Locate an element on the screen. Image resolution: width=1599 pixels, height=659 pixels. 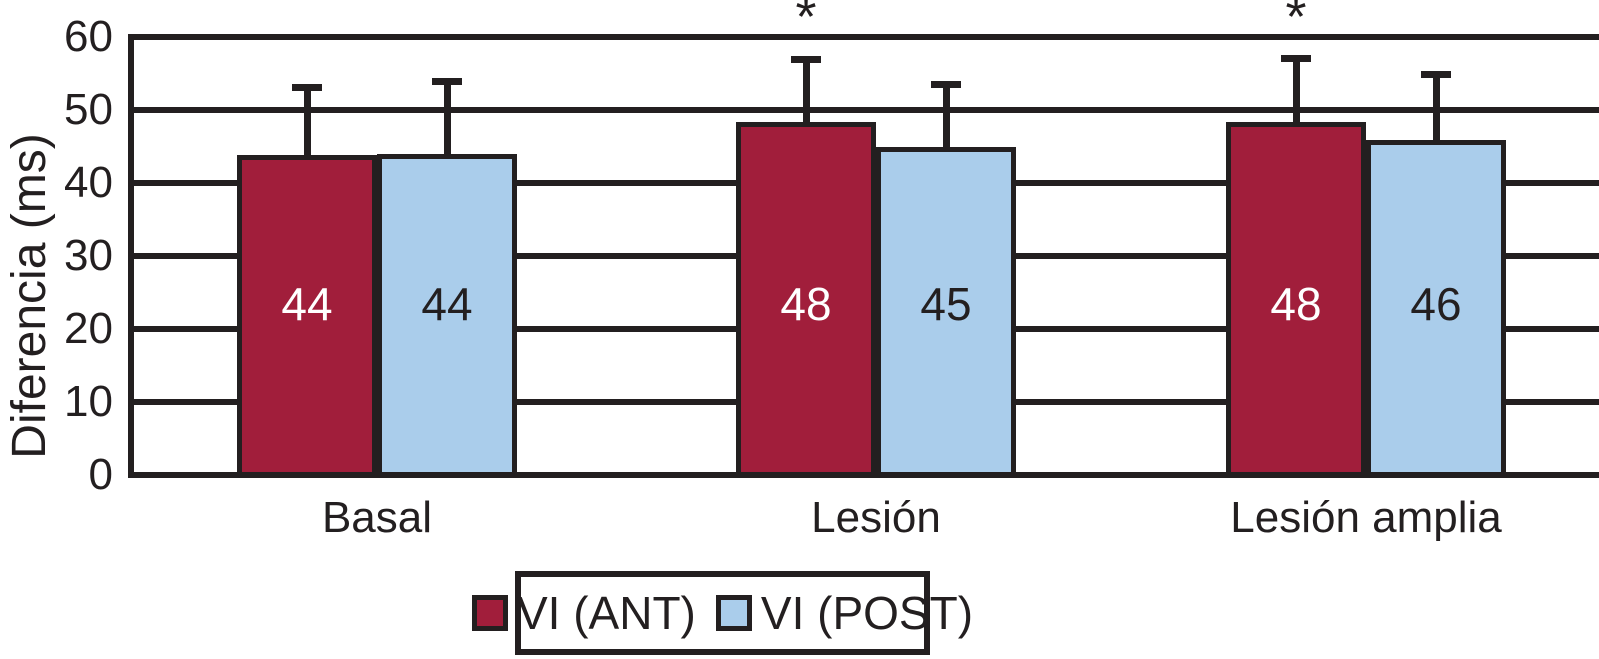
bar-lesión-amplia-post is located at coordinates (1436, 308).